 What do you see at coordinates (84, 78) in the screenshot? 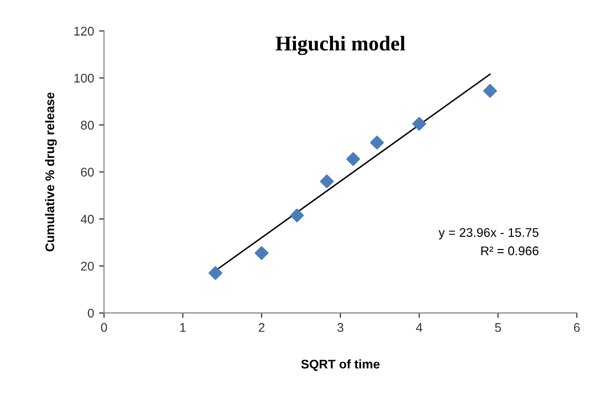
I see `y-tick-label: 100` at bounding box center [84, 78].